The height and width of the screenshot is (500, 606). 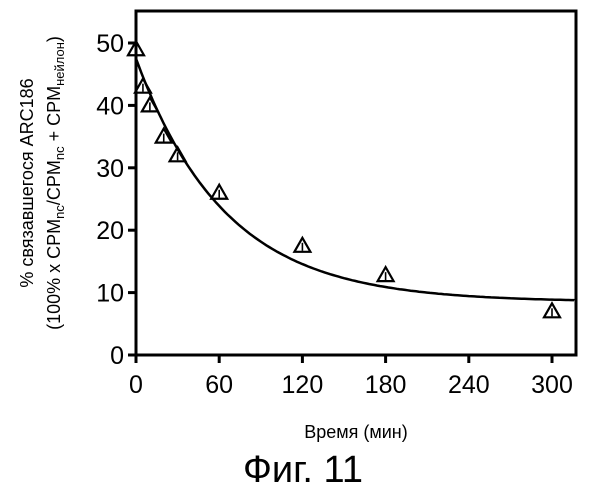 What do you see at coordinates (469, 385) in the screenshot?
I see `x-tick-label: 240` at bounding box center [469, 385].